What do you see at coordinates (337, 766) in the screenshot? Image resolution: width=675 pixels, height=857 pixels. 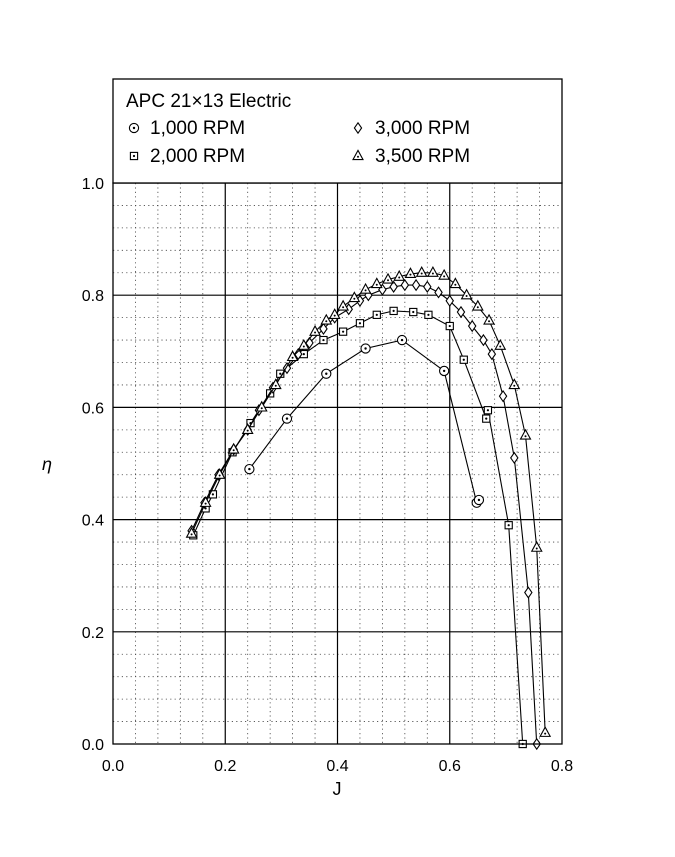 I see `x-tick-label: 0.4` at bounding box center [337, 766].